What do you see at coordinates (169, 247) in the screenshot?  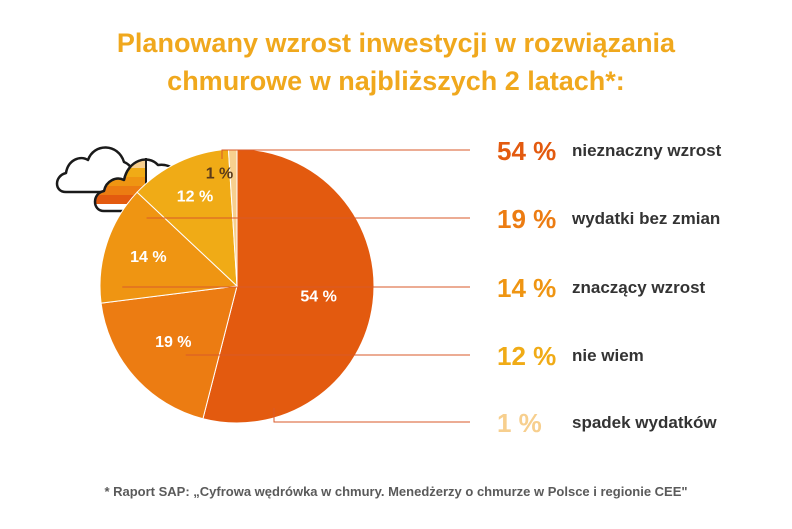 I see `pie-slice-znaczacy-wzrost` at bounding box center [169, 247].